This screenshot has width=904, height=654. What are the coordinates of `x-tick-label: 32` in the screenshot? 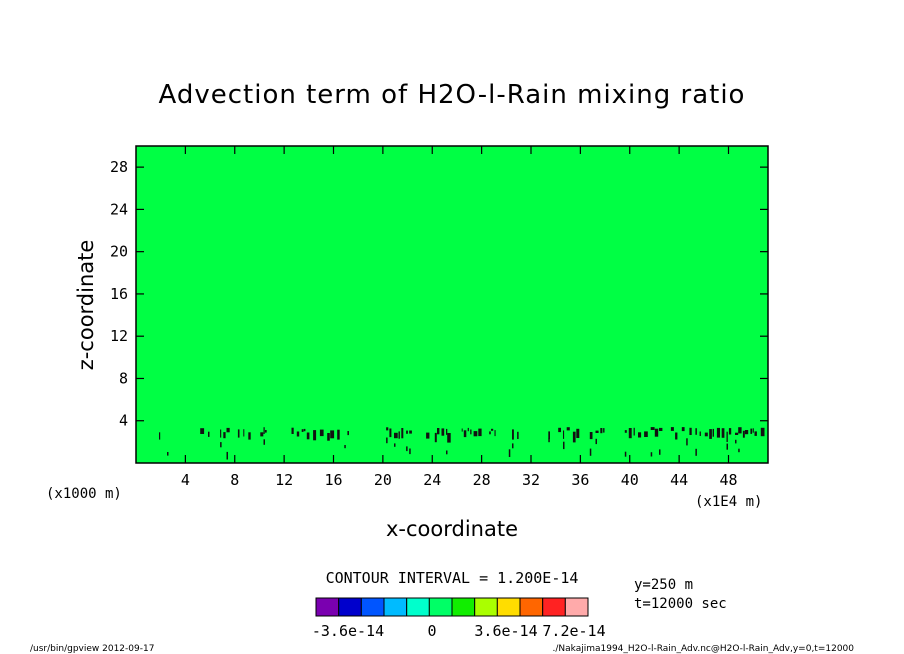 It's located at (531, 480).